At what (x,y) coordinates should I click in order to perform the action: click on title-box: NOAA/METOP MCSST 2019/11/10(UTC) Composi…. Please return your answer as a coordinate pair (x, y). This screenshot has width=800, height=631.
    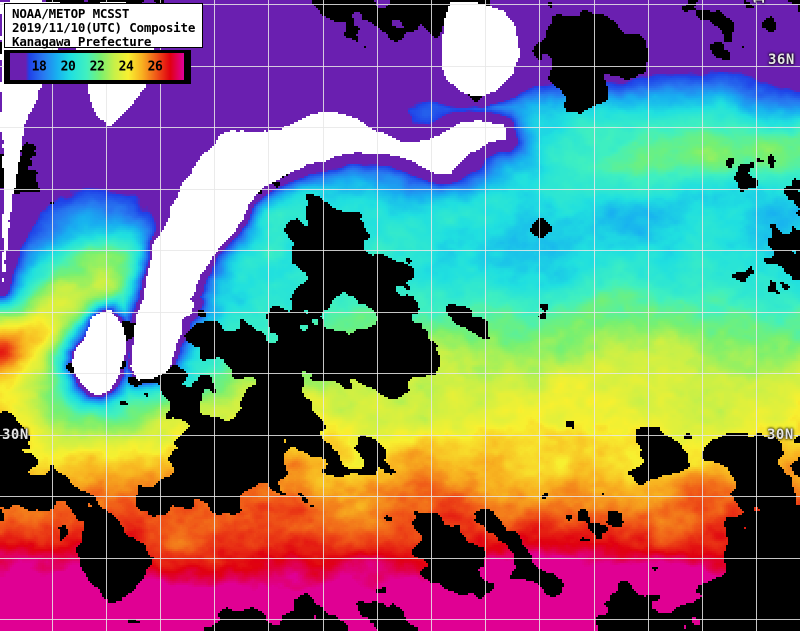
    Looking at the image, I should click on (103, 26).